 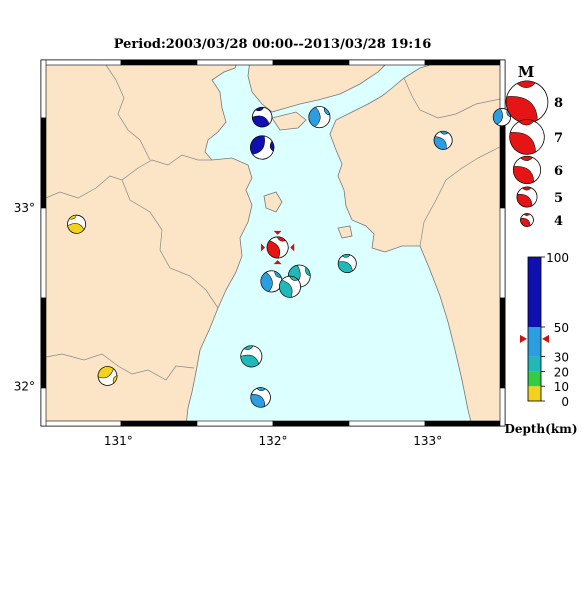 I want to click on mainshock-beachball, so click(x=277, y=247).